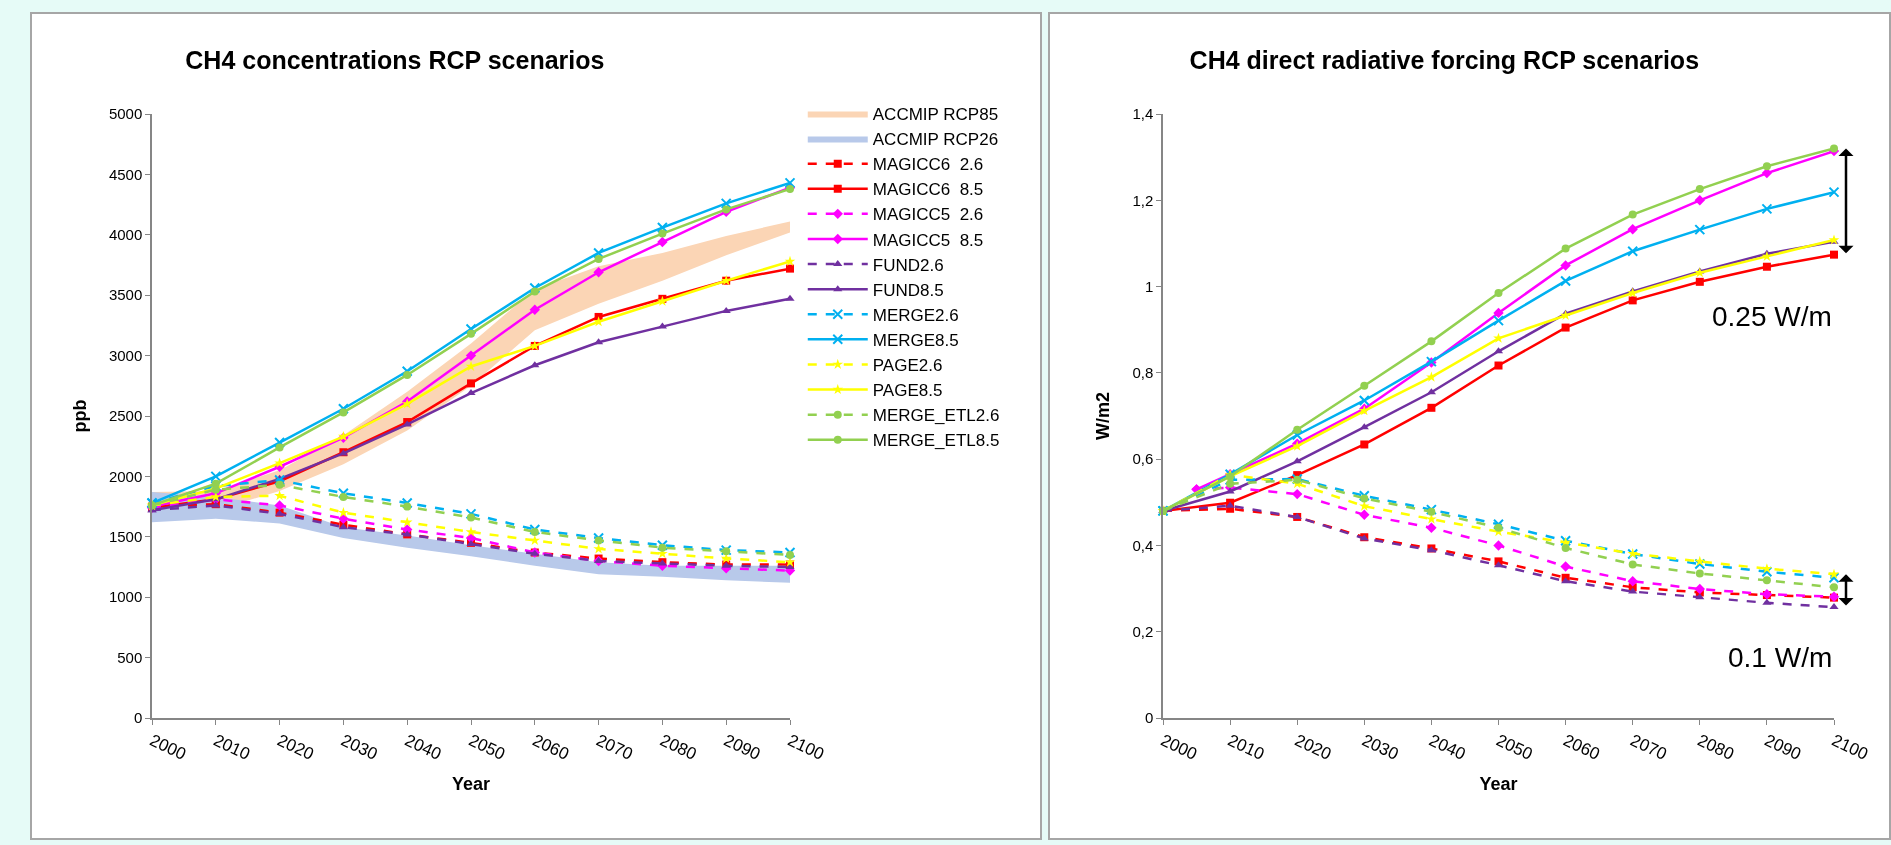 The height and width of the screenshot is (845, 1891). What do you see at coordinates (125, 174) in the screenshot?
I see `y-tick-label: 4500` at bounding box center [125, 174].